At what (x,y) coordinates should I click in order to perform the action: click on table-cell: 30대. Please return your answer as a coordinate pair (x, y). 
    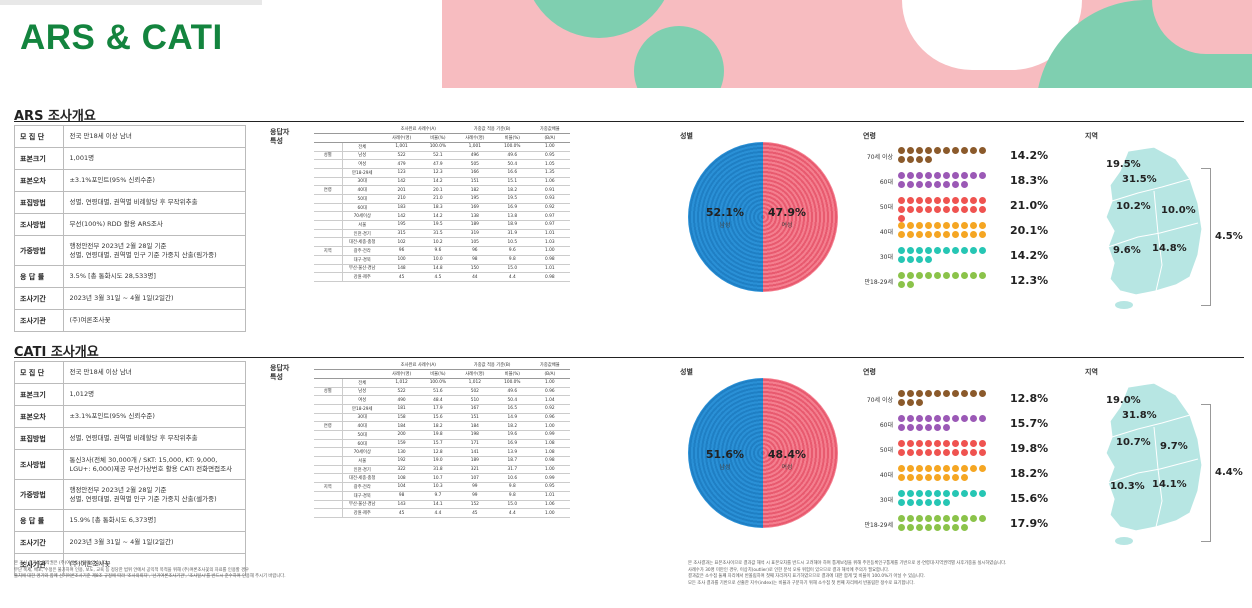
    Looking at the image, I should click on (362, 182).